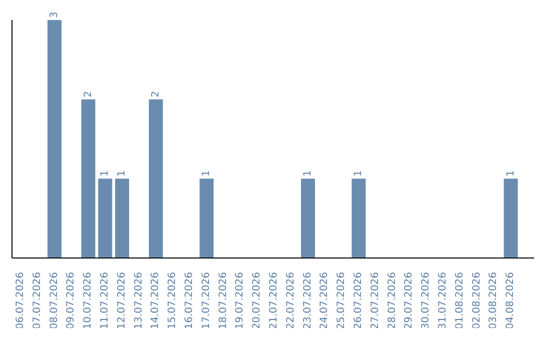  What do you see at coordinates (223, 301) in the screenshot?
I see `x-tick-label: 18.07.2026` at bounding box center [223, 301].